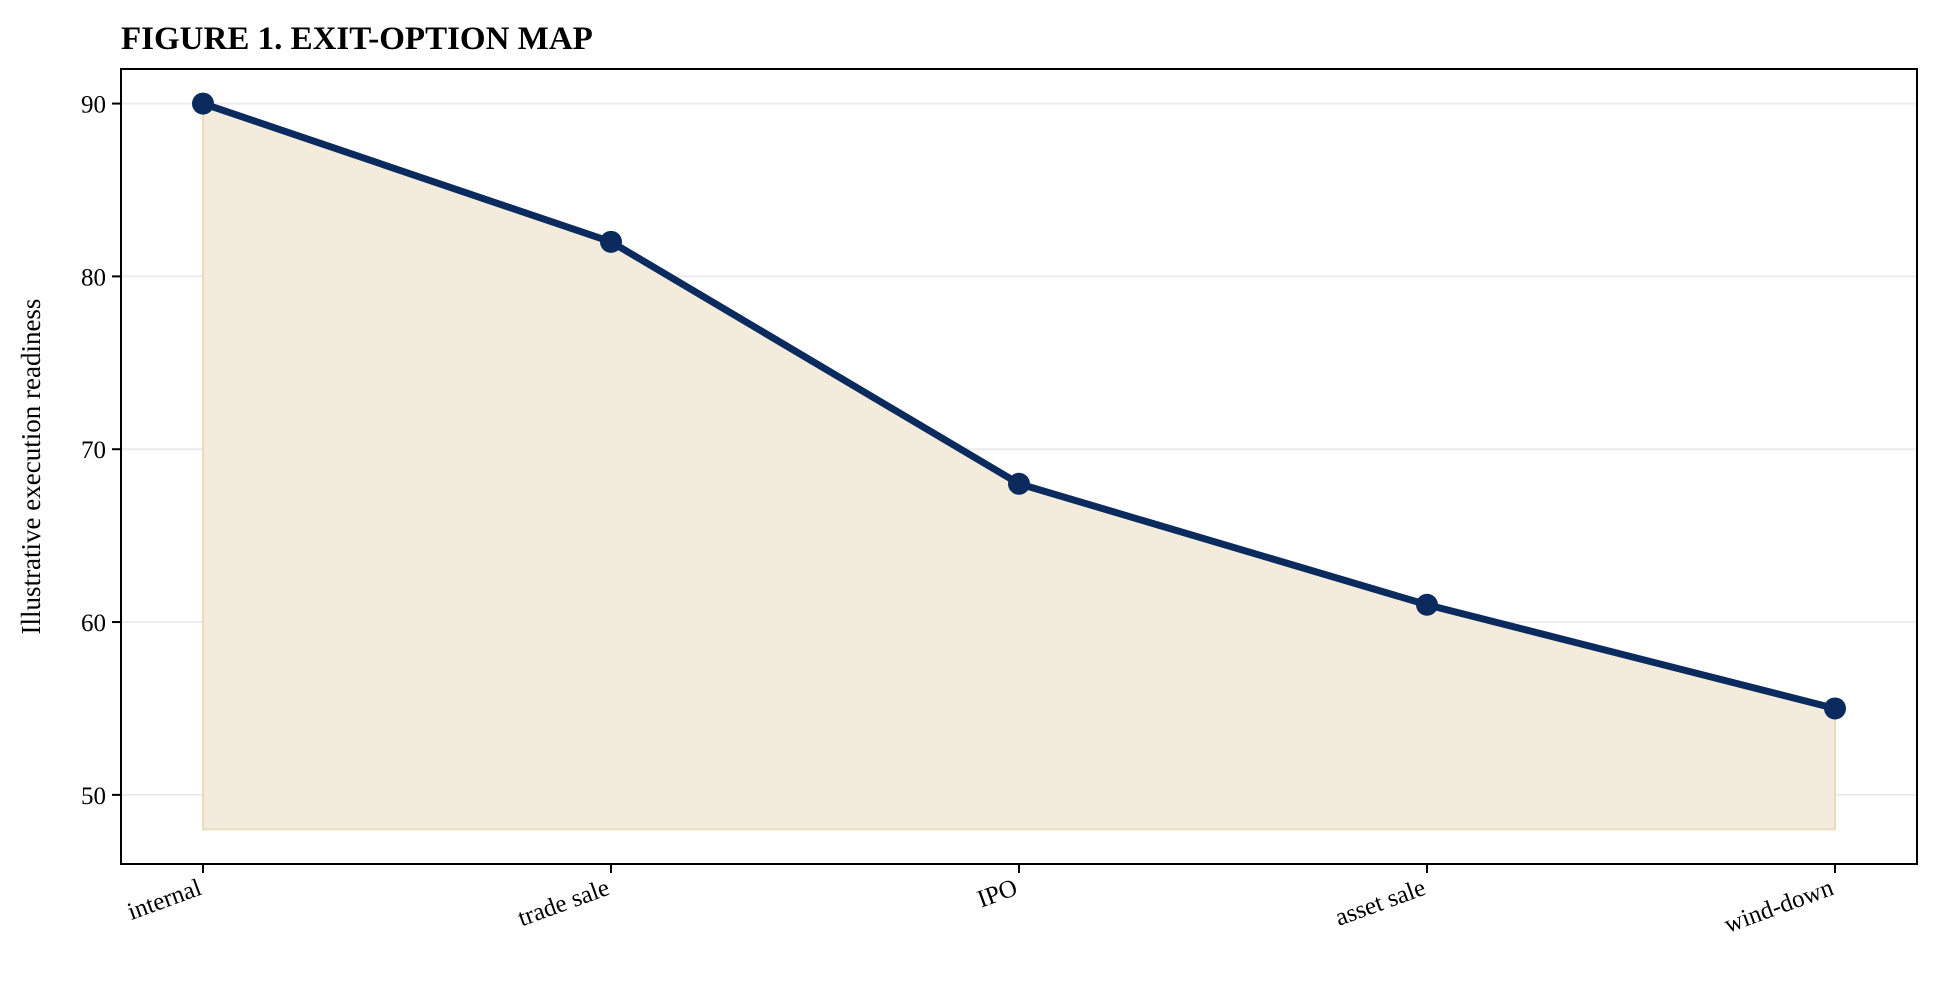 The width and height of the screenshot is (1940, 983). Describe the element at coordinates (93, 277) in the screenshot. I see `y-tick-label: 80` at that location.